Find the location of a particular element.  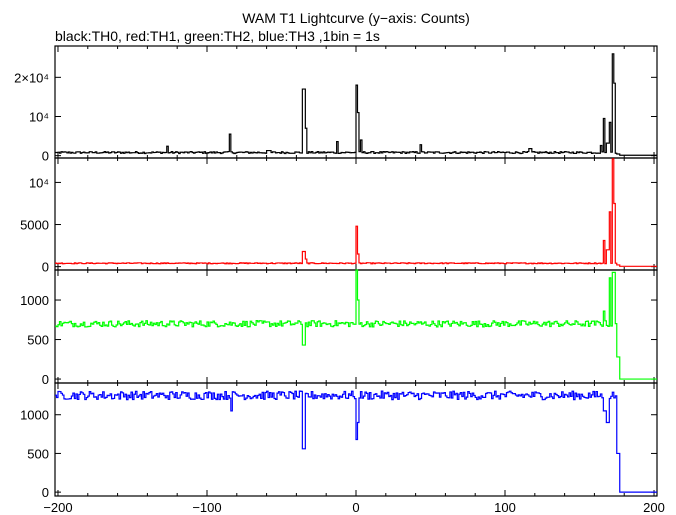

y-tick-label: 2×10⁴ is located at coordinates (31, 77).